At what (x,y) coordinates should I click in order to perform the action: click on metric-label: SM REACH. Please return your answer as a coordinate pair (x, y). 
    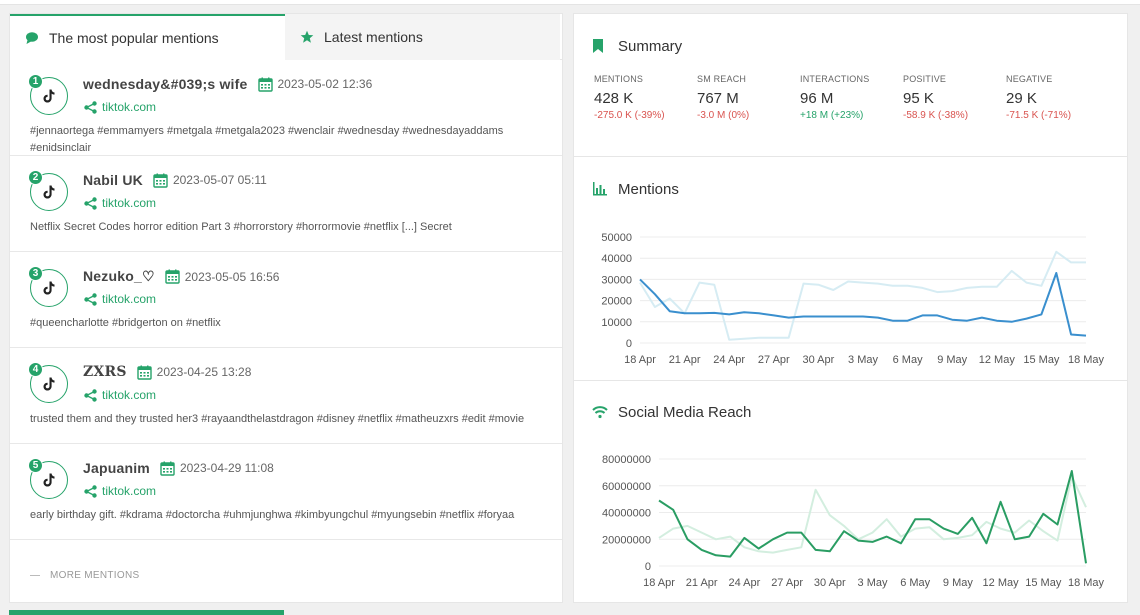
    Looking at the image, I should click on (722, 79).